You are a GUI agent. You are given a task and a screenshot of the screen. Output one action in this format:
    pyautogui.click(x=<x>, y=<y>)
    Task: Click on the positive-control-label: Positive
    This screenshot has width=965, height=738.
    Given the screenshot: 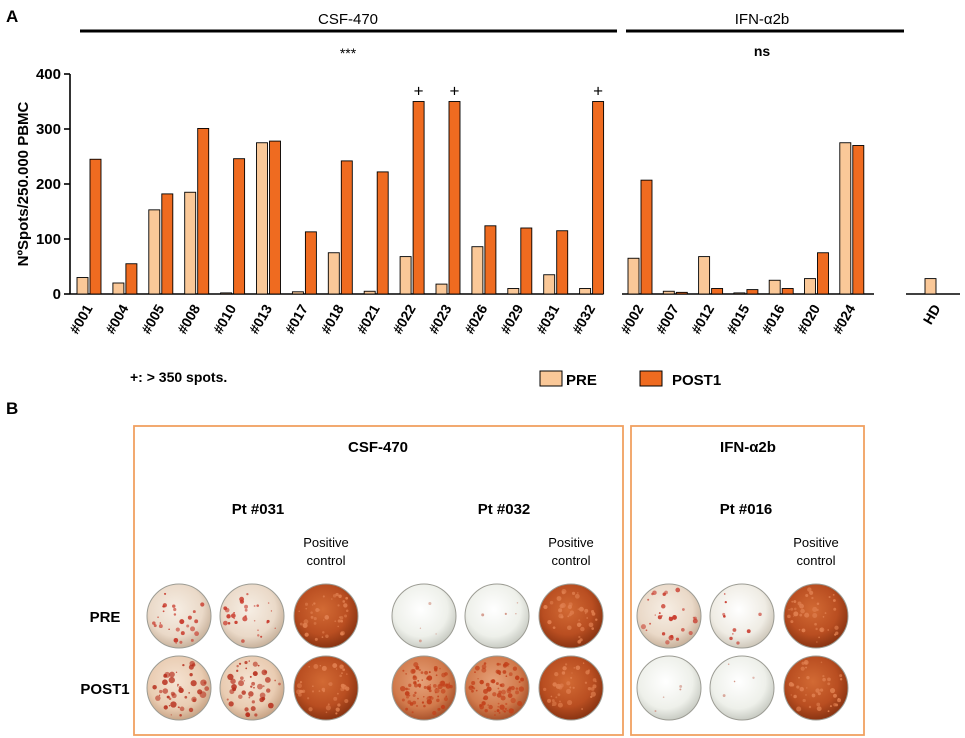 What is the action you would take?
    pyautogui.click(x=326, y=542)
    